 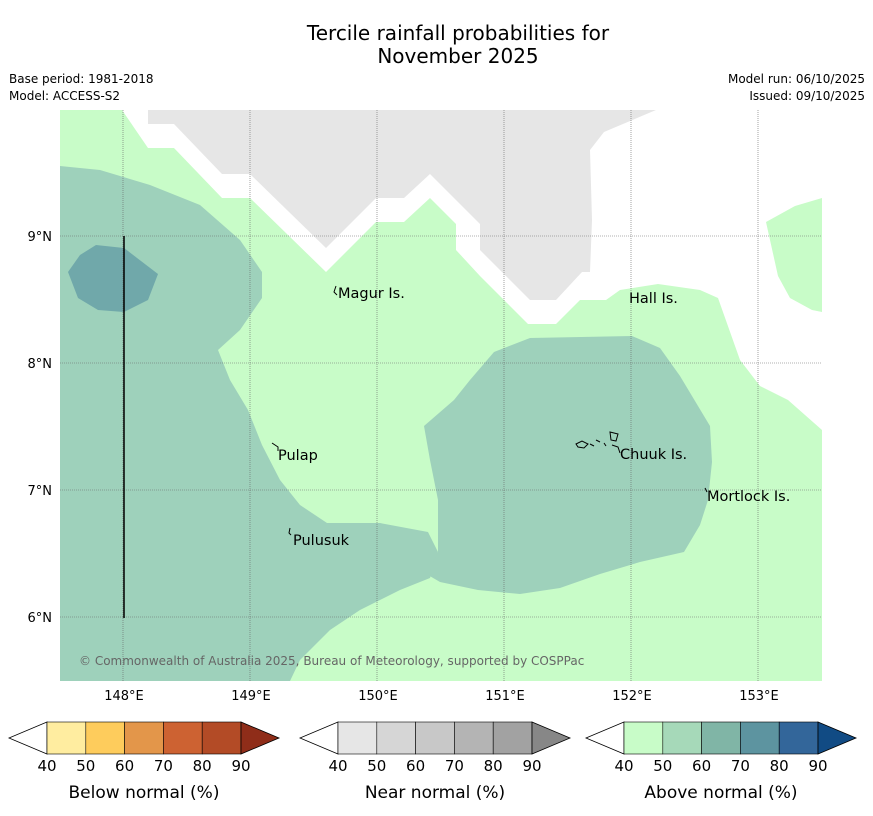 What do you see at coordinates (435, 762) in the screenshot?
I see `near-normal-colorbar: 40 50 60 70 80 90 Near normal (%)` at bounding box center [435, 762].